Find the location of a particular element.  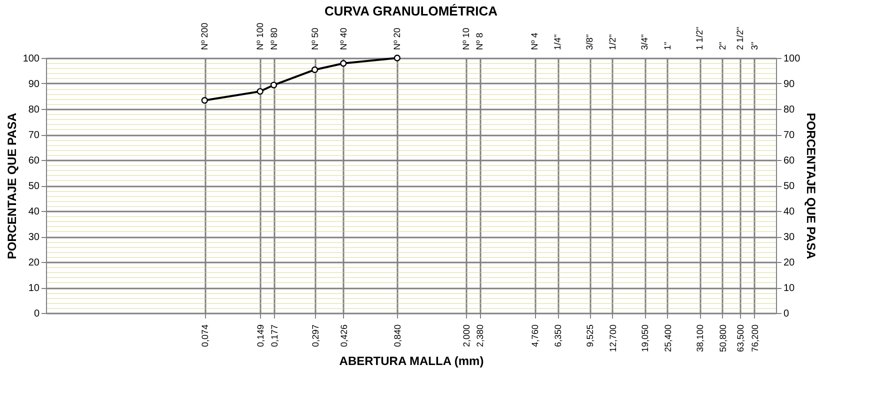

y-tick-label: 70 is located at coordinates (34, 135).